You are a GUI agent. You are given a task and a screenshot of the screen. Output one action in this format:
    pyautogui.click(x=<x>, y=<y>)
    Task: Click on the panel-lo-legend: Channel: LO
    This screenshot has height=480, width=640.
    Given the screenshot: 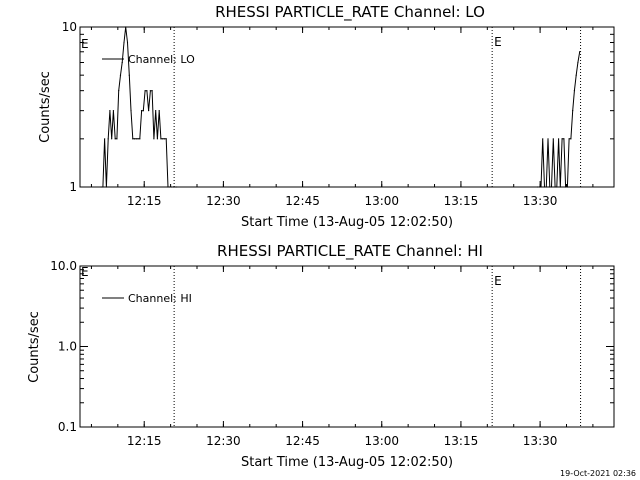 What is the action you would take?
    pyautogui.click(x=148, y=59)
    